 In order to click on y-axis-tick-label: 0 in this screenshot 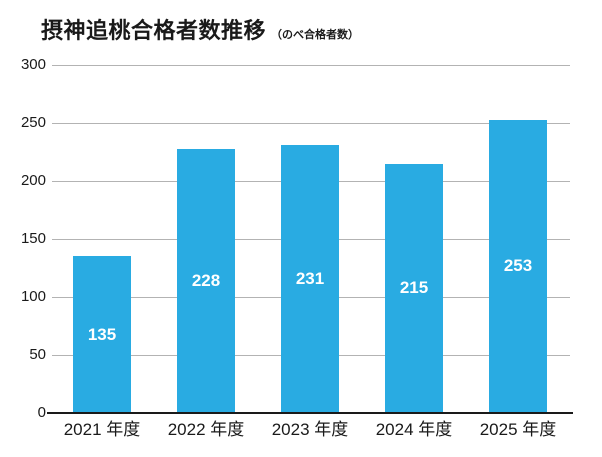, I will do `click(41, 412)`.